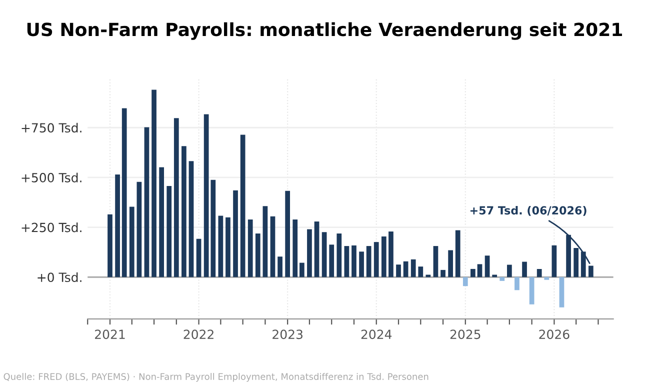  Describe the element at coordinates (52, 227) in the screenshot. I see `y-tick-label: +250 Tsd.` at that location.